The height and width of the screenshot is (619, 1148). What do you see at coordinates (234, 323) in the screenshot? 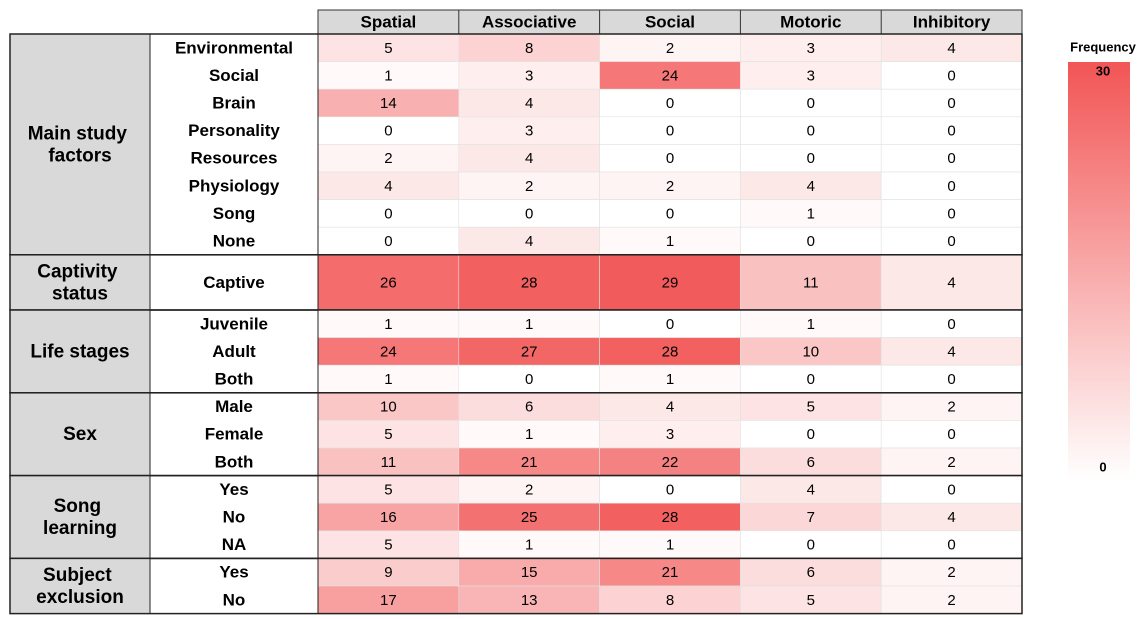
I see `row-label: Juvenile` at bounding box center [234, 323].